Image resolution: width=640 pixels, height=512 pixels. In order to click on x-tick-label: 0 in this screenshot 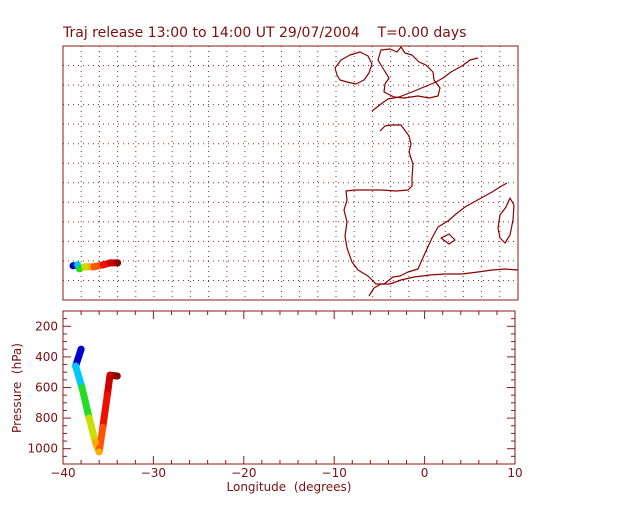, I will do `click(425, 473)`.